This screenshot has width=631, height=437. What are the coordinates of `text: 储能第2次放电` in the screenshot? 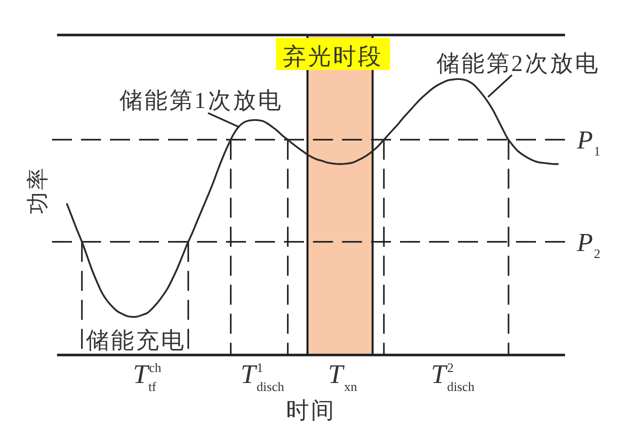 It's located at (518, 63).